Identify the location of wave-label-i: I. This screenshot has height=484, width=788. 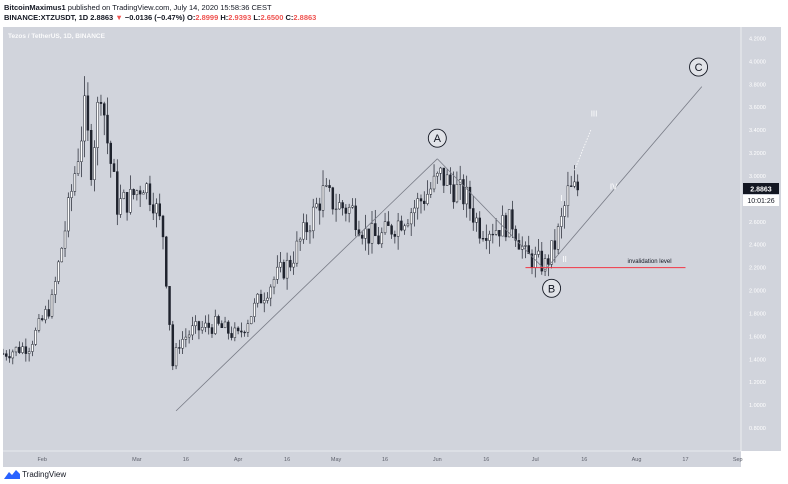
(561, 198).